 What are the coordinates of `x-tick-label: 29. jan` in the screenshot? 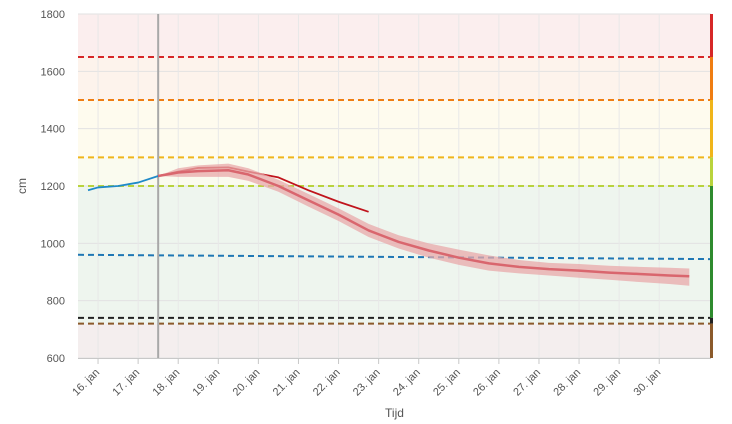 It's located at (607, 383).